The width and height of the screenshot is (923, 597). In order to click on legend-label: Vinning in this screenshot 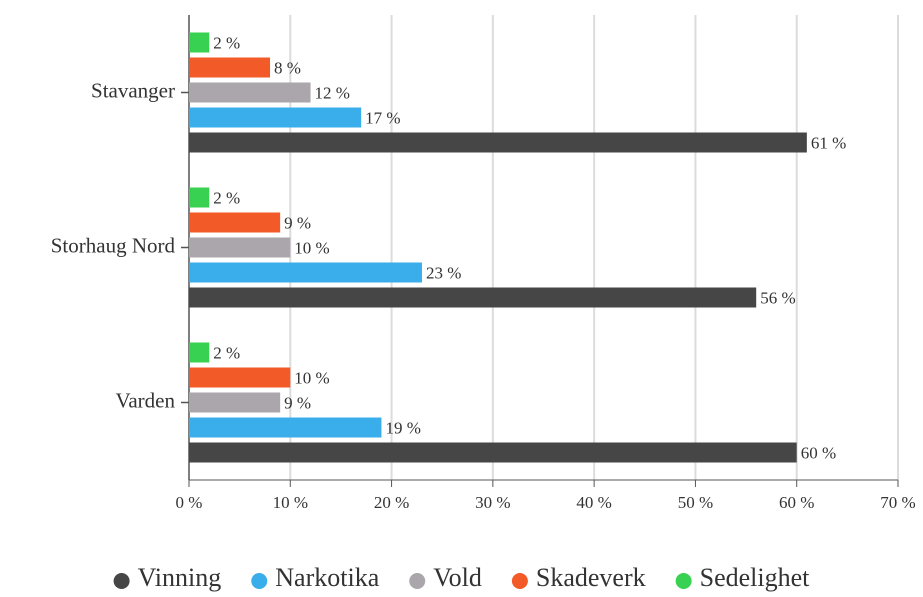, I will do `click(180, 577)`.